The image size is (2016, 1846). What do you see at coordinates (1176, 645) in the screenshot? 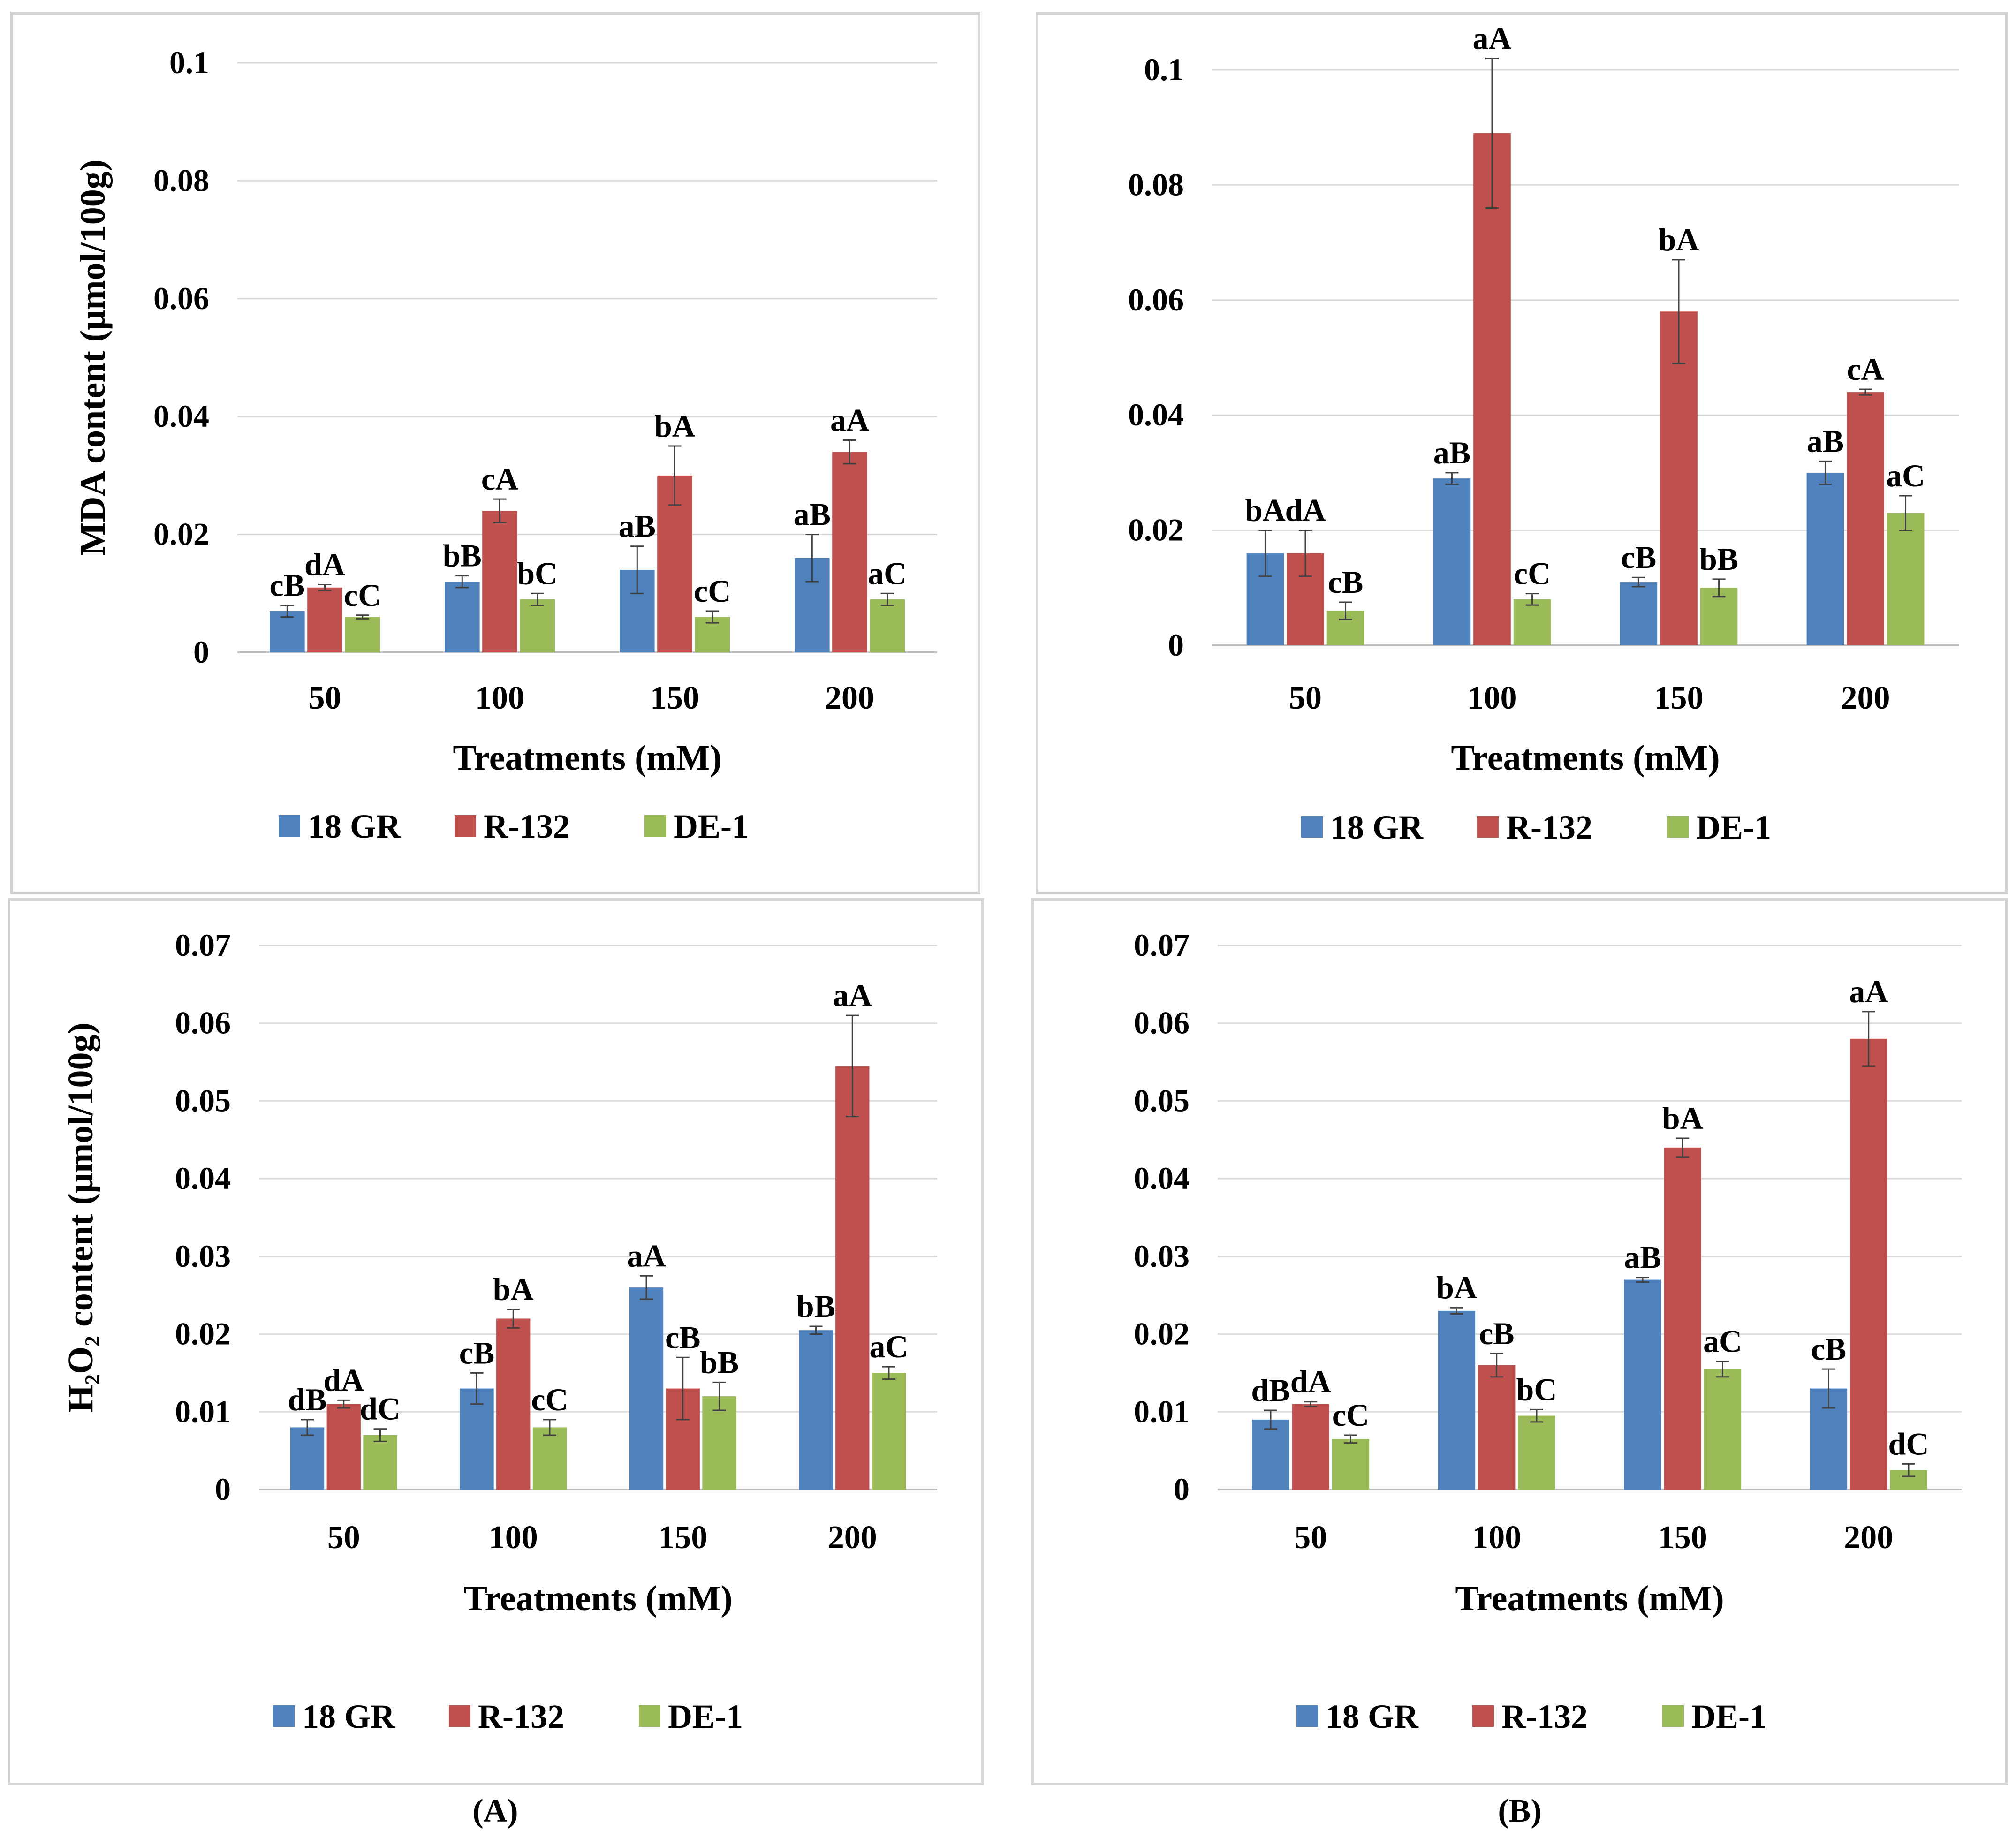
I see `y-tick-label: 0` at bounding box center [1176, 645].